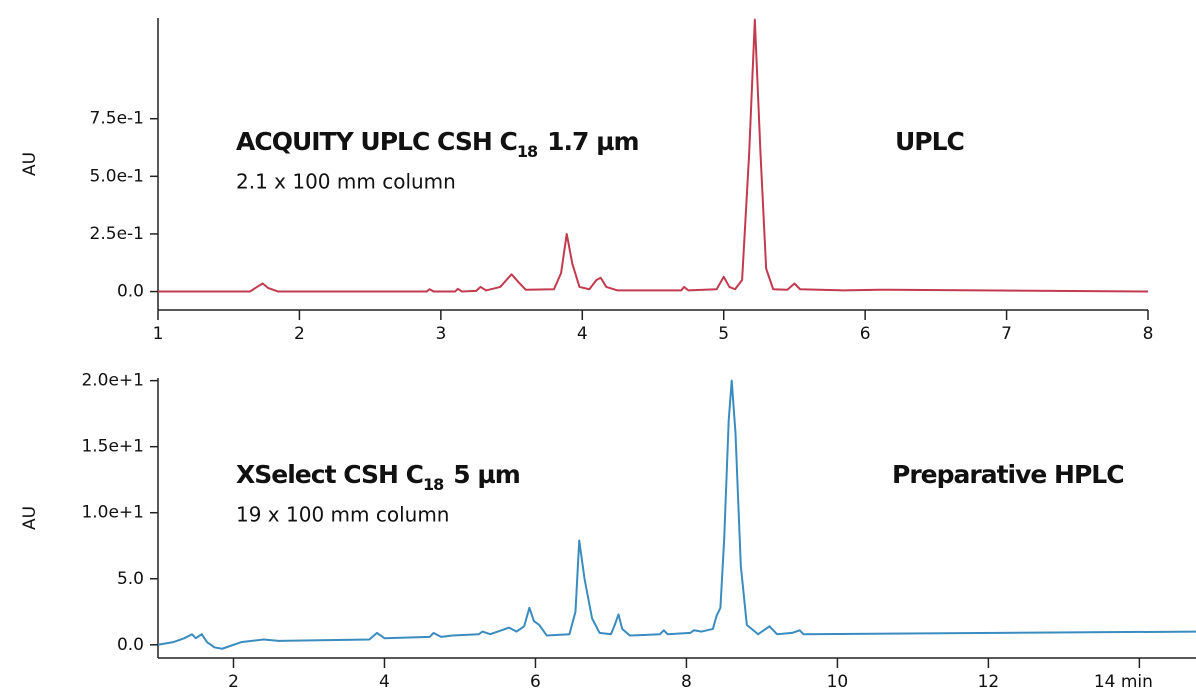  What do you see at coordinates (486, 474) in the screenshot?
I see `particle-size: 5 µm` at bounding box center [486, 474].